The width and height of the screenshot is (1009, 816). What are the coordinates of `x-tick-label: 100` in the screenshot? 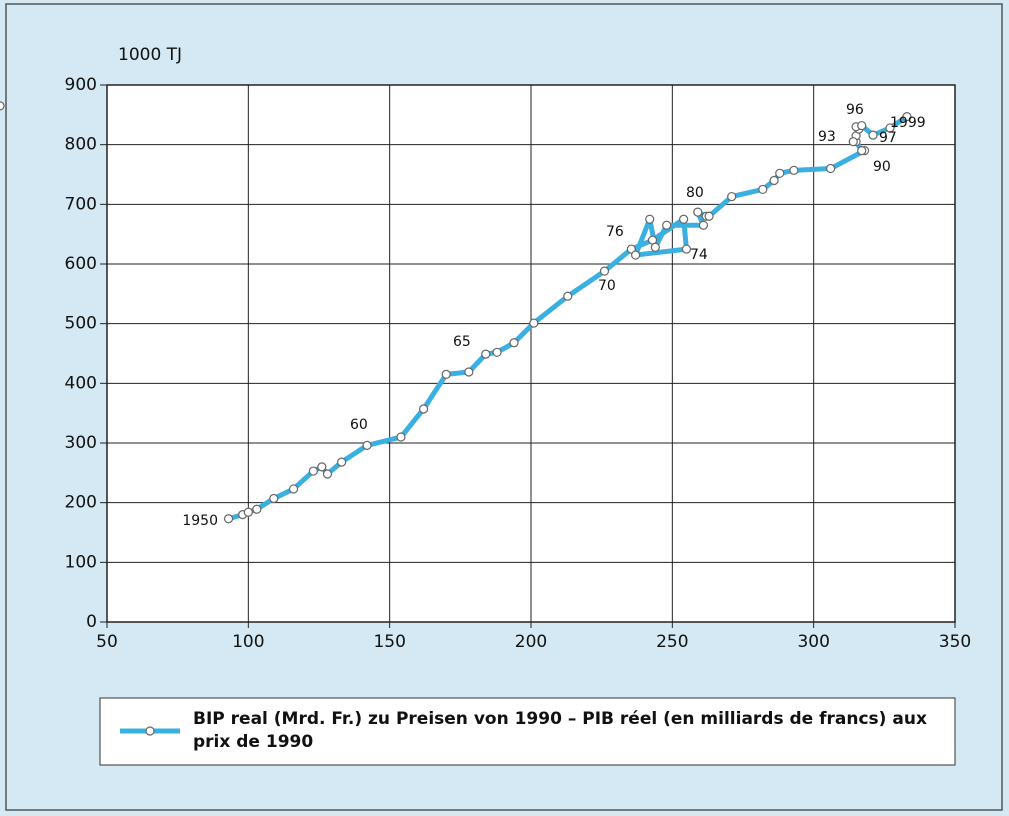 It's located at (248, 642).